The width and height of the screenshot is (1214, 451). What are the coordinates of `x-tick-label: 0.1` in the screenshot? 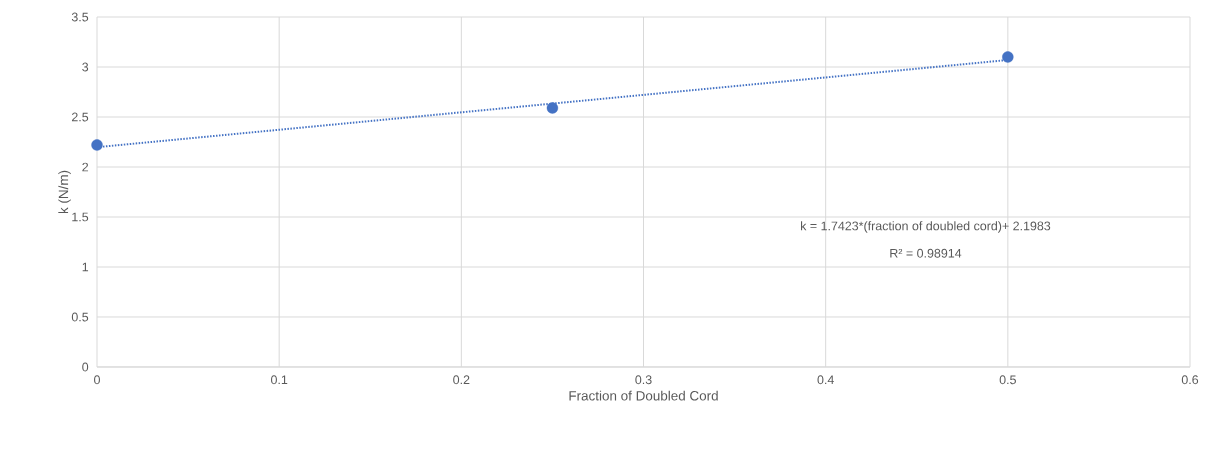 It's located at (279, 380).